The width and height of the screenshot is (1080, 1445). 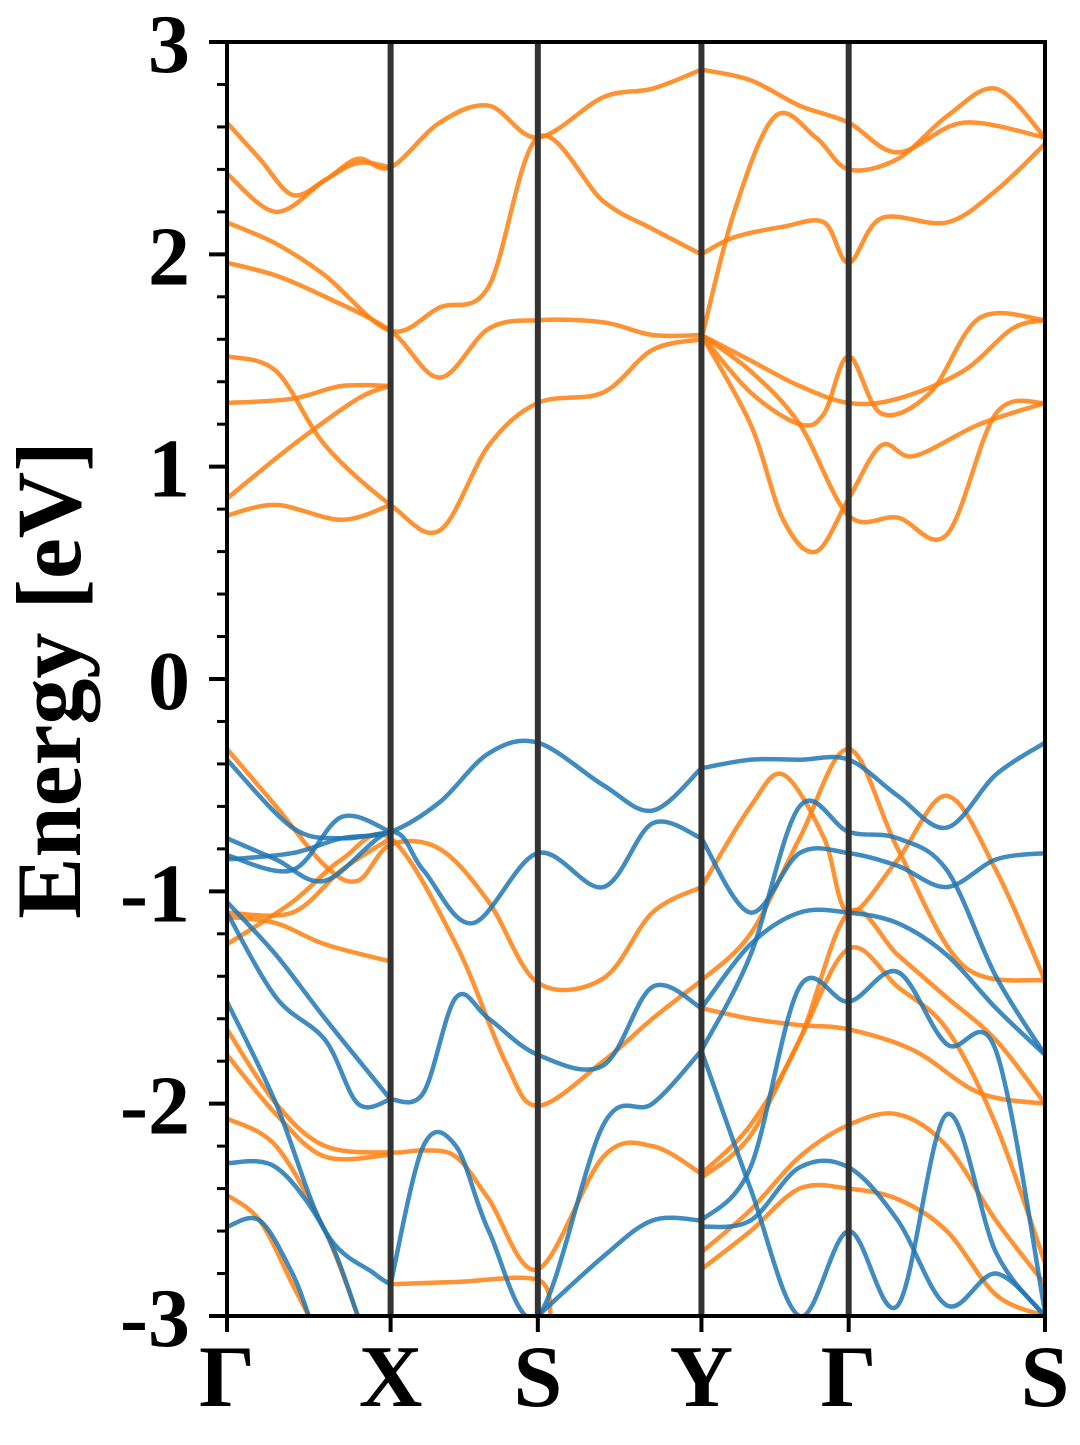 I want to click on y-tick-label: -3, so click(x=155, y=1318).